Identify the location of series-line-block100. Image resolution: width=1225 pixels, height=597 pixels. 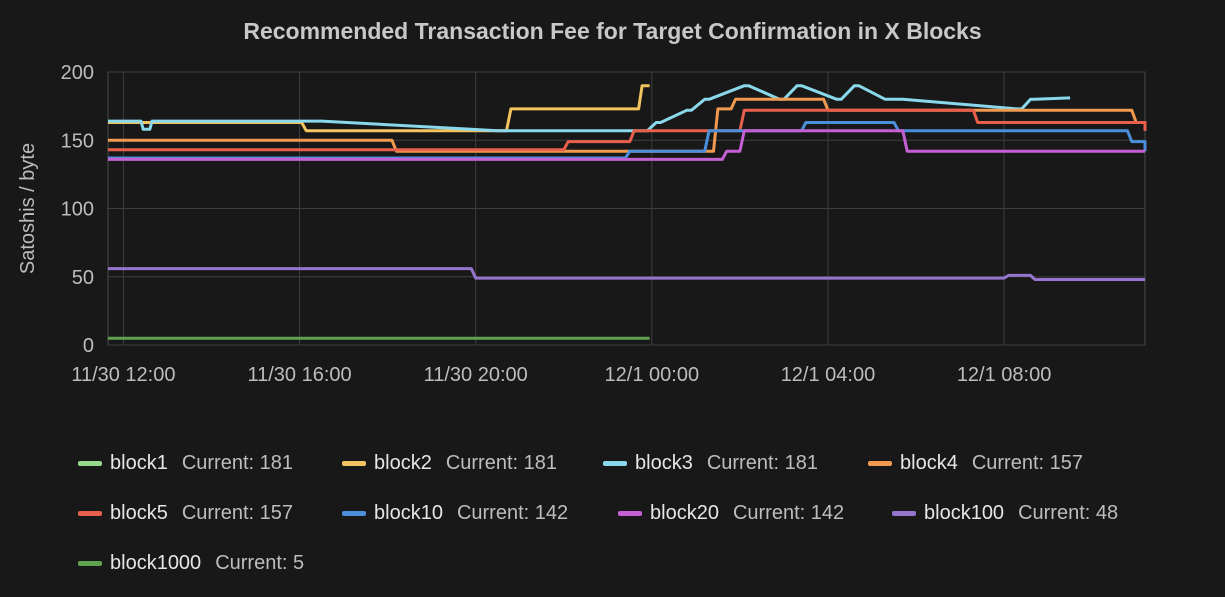
(626, 274).